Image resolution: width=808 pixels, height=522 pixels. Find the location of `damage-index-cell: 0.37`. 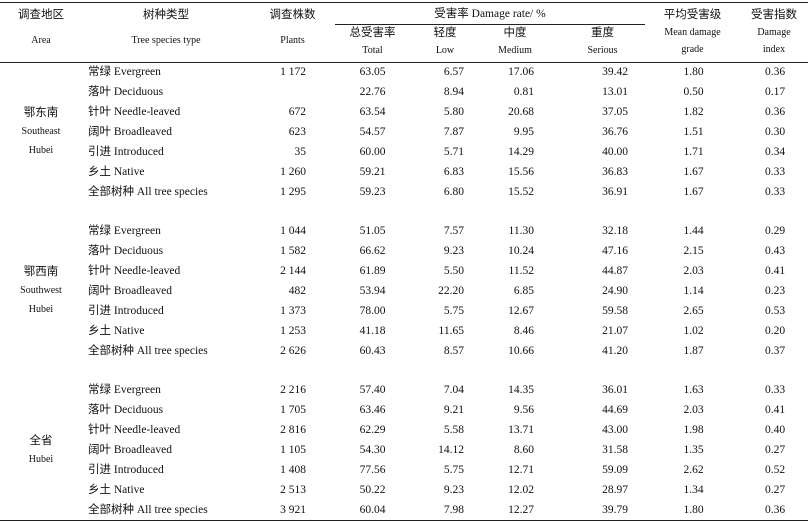

damage-index-cell: 0.37 is located at coordinates (775, 351).